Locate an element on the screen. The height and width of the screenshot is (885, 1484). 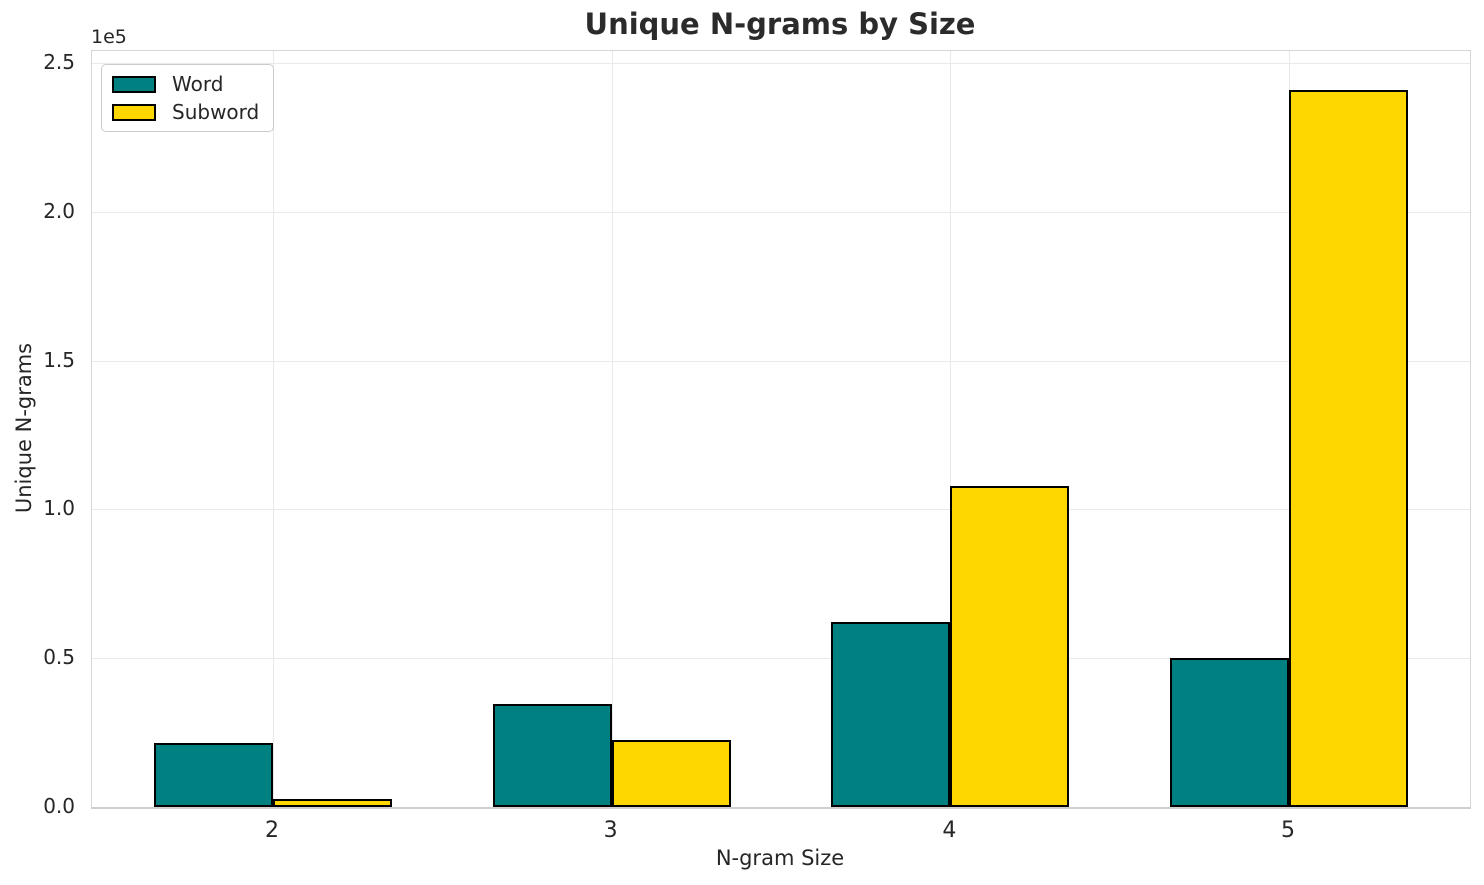
x-tick-label-3: 3 is located at coordinates (610, 830).